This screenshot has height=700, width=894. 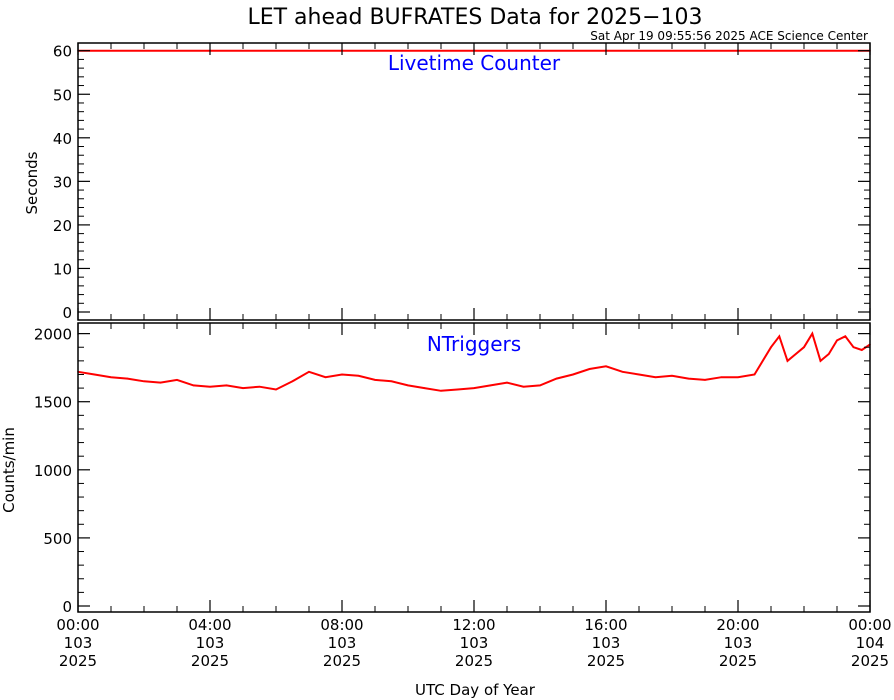 I want to click on x-tick-label-time: 04:00, so click(x=209, y=625).